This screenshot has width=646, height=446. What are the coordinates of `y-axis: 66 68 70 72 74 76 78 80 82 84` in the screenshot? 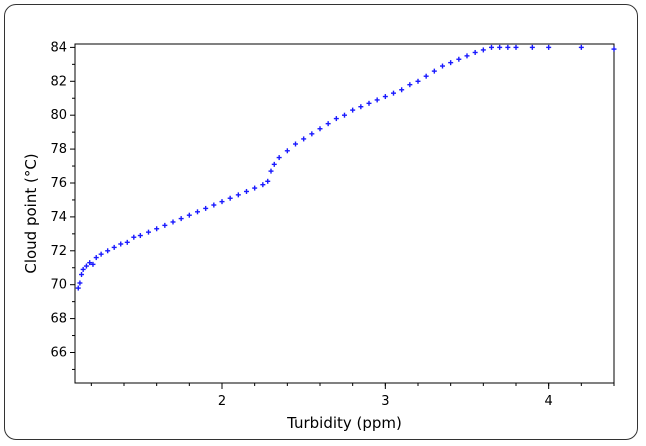 It's located at (62, 205).